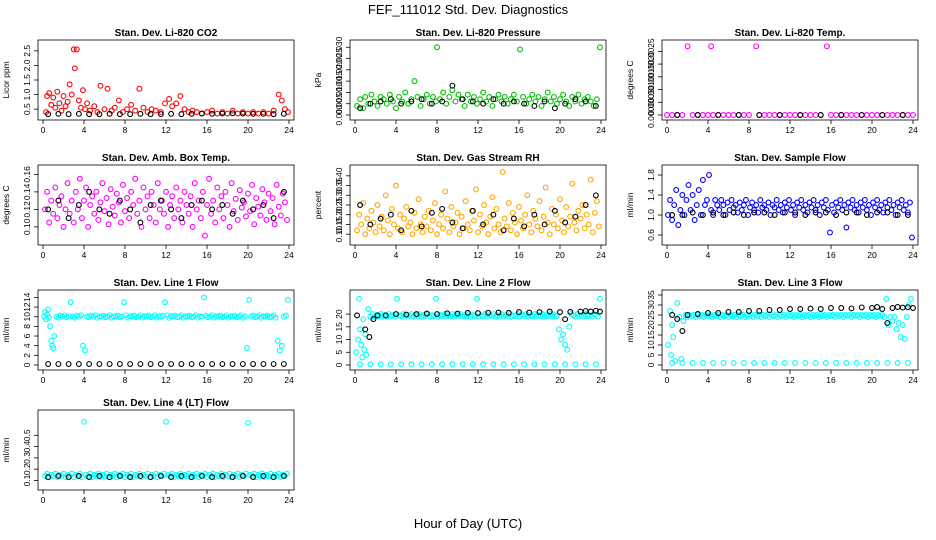 The height and width of the screenshot is (540, 936). I want to click on y-tick-label: 5, so click(339, 352).